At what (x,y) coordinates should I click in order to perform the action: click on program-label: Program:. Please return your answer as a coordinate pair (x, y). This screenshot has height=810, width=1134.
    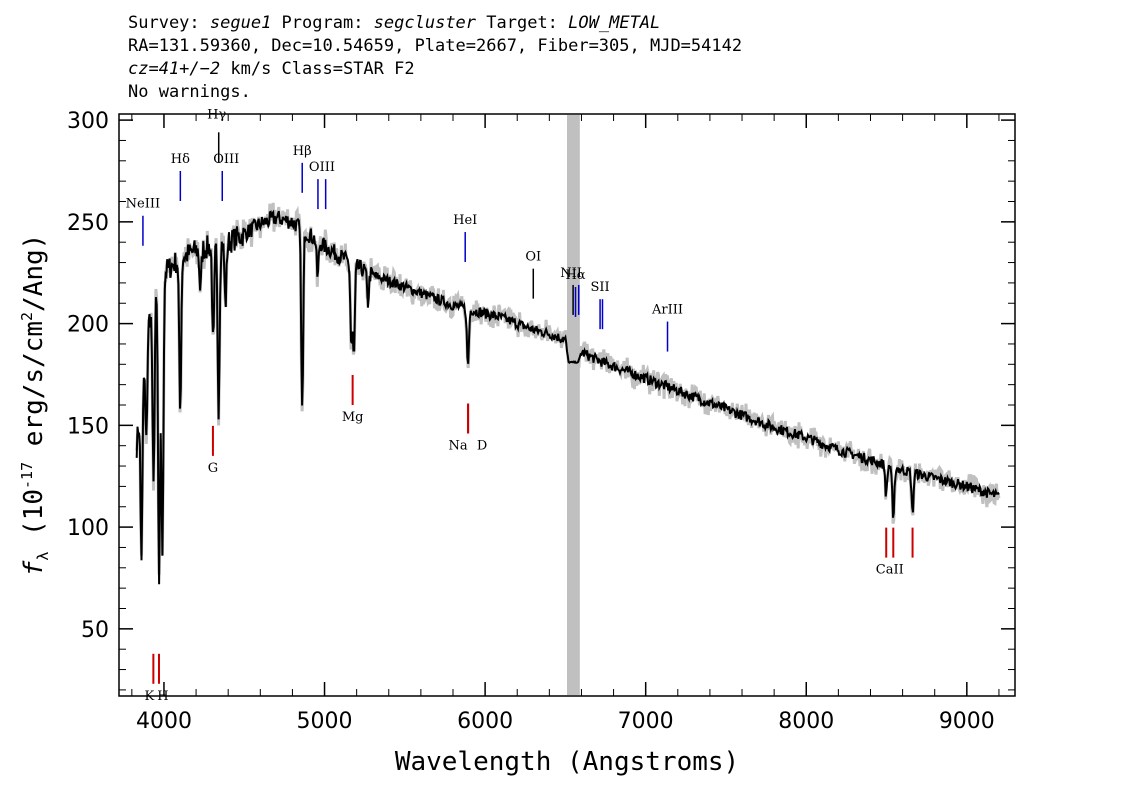
    Looking at the image, I should click on (322, 23).